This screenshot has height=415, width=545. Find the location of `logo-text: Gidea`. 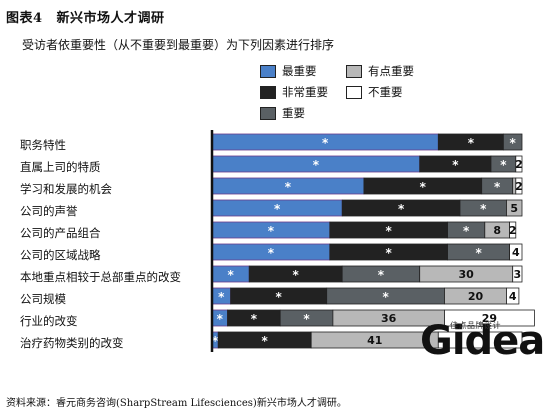

logo-text: Gidea is located at coordinates (482, 341).